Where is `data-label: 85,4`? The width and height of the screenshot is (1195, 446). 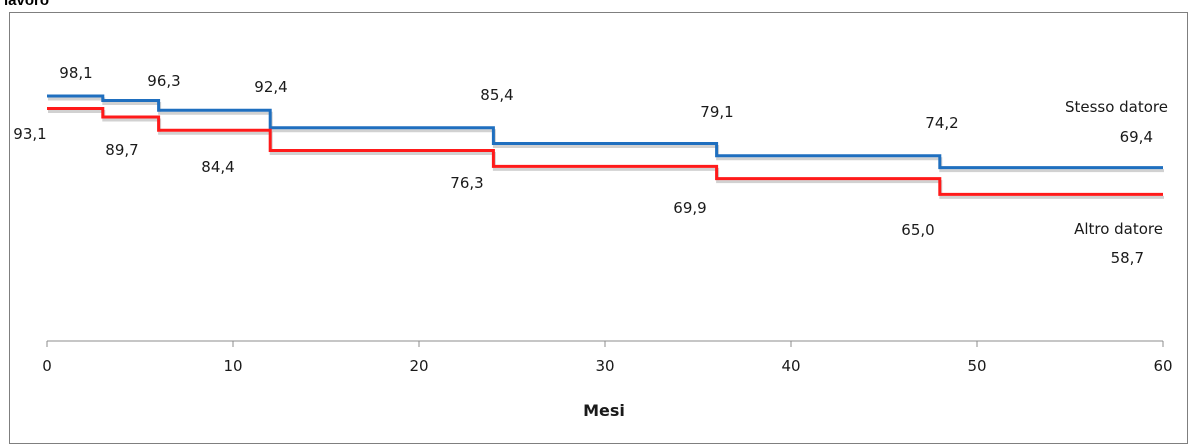
data-label: 85,4 is located at coordinates (496, 95).